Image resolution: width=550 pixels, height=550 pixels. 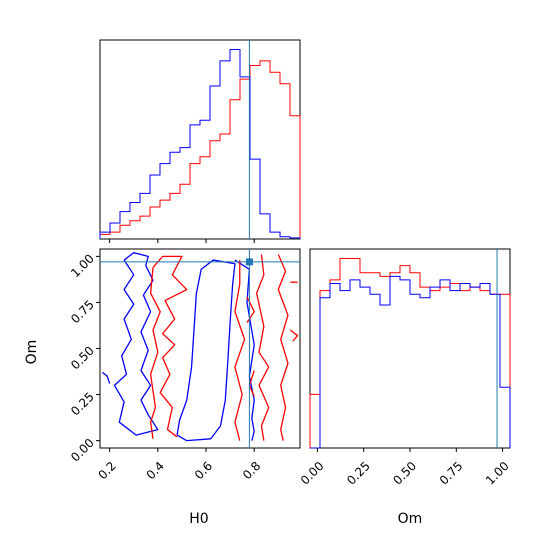 I want to click on contour-xtick-label: 0.4, so click(x=155, y=470).